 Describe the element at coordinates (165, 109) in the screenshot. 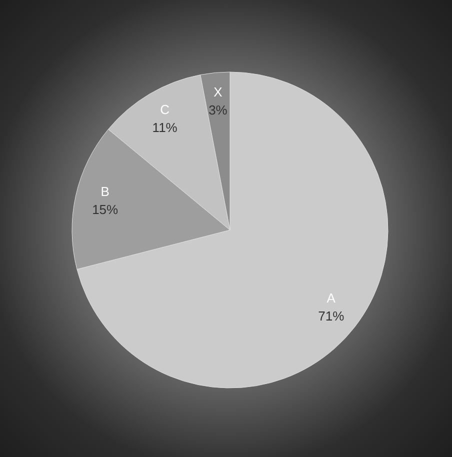

I see `slice-label: C` at that location.